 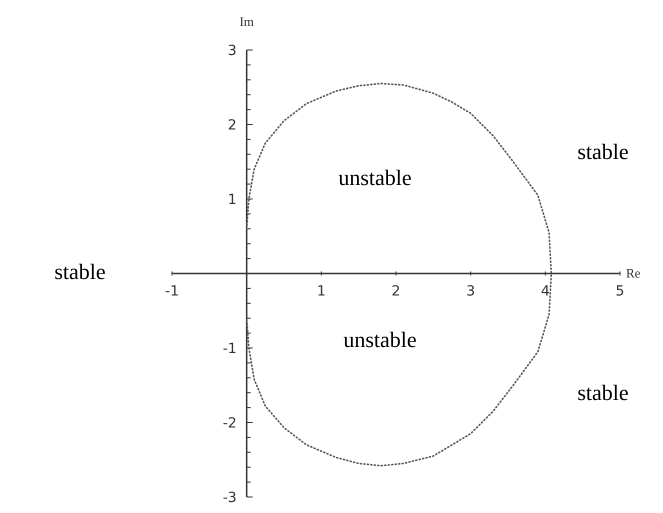 What do you see at coordinates (633, 273) in the screenshot?
I see `x-axis-title: Re` at bounding box center [633, 273].